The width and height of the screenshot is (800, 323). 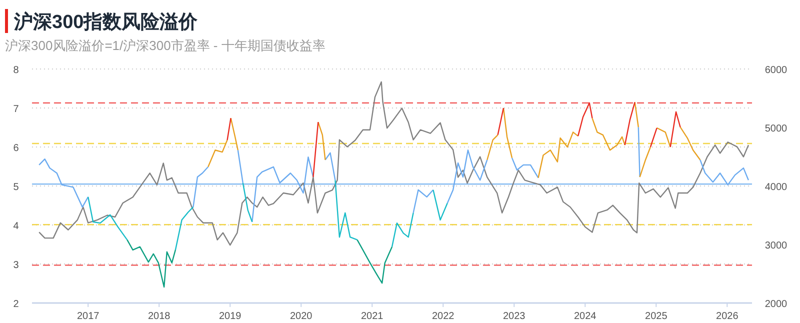 What do you see at coordinates (776, 304) in the screenshot?
I see `y2-tick-label: 2000` at bounding box center [776, 304].